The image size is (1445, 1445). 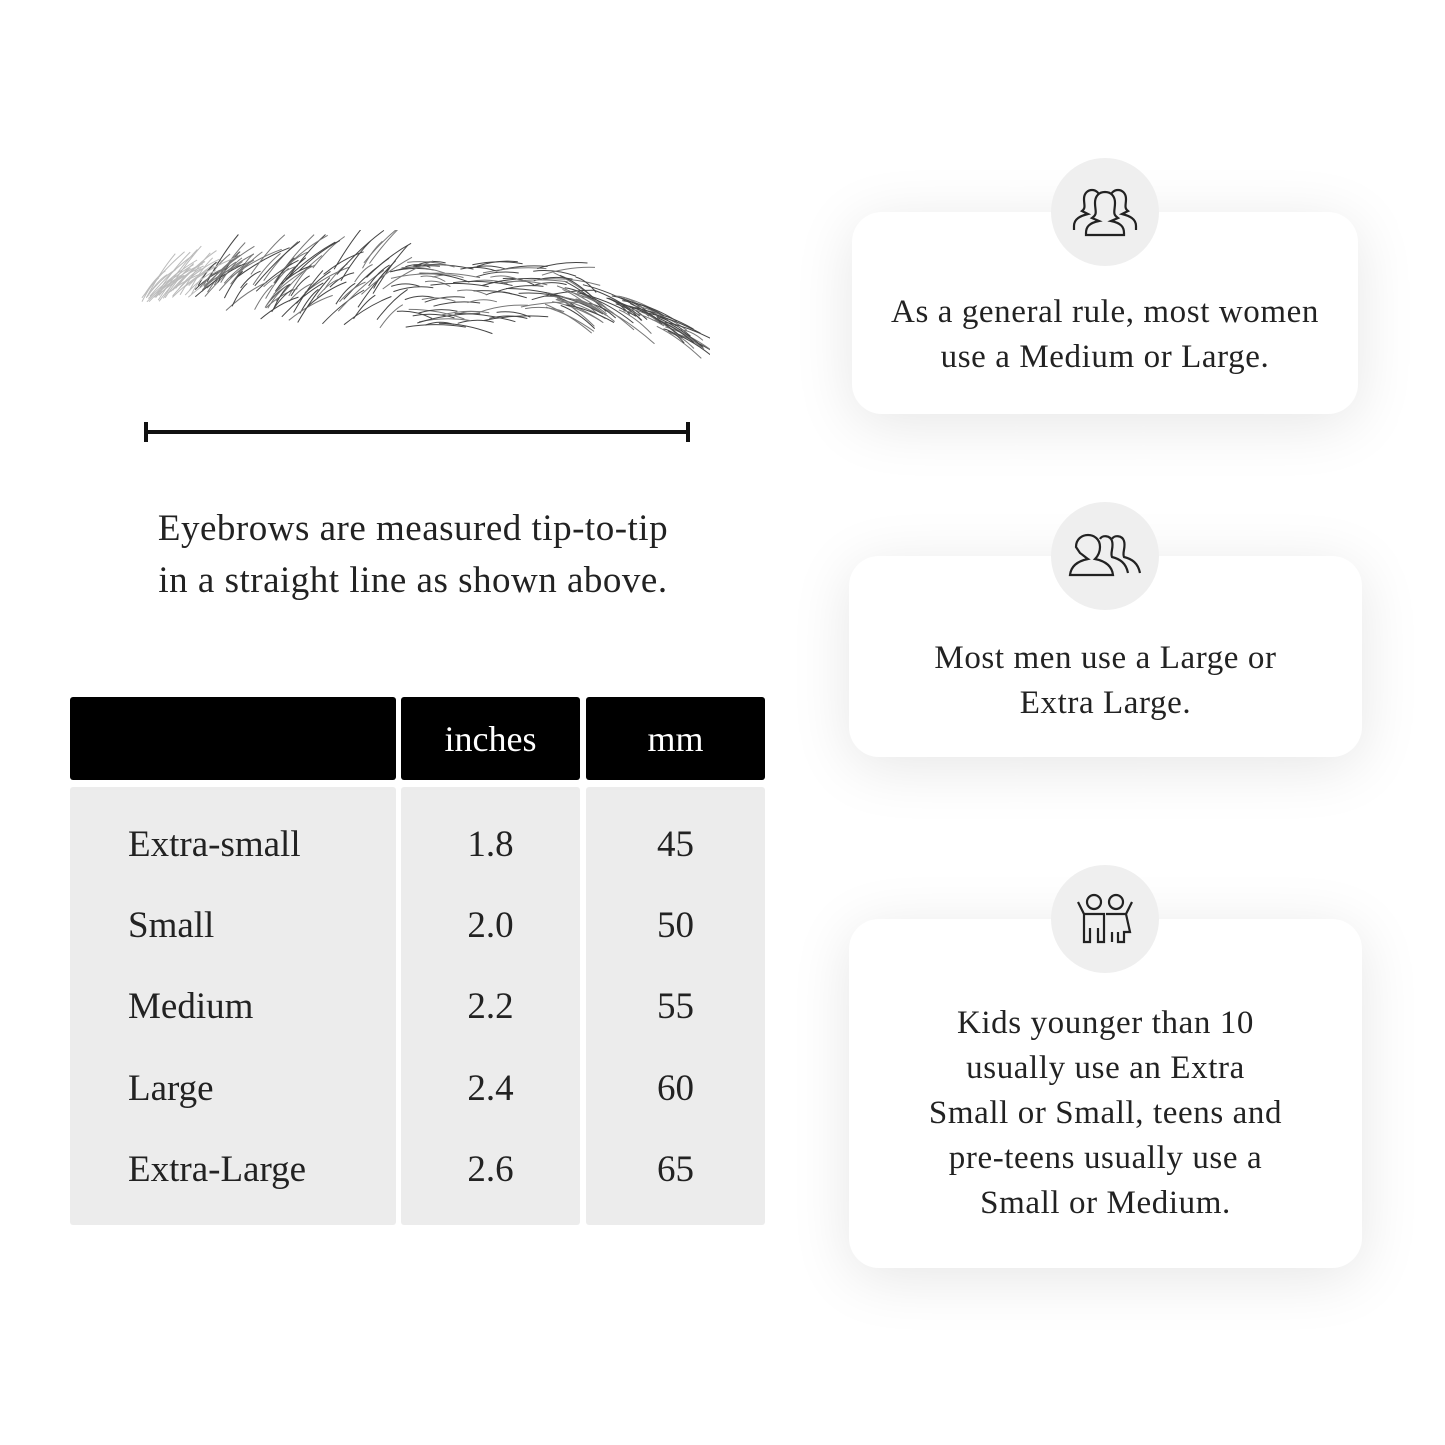 I want to click on card-text-line: use a Medium or Large., so click(x=1105, y=357).